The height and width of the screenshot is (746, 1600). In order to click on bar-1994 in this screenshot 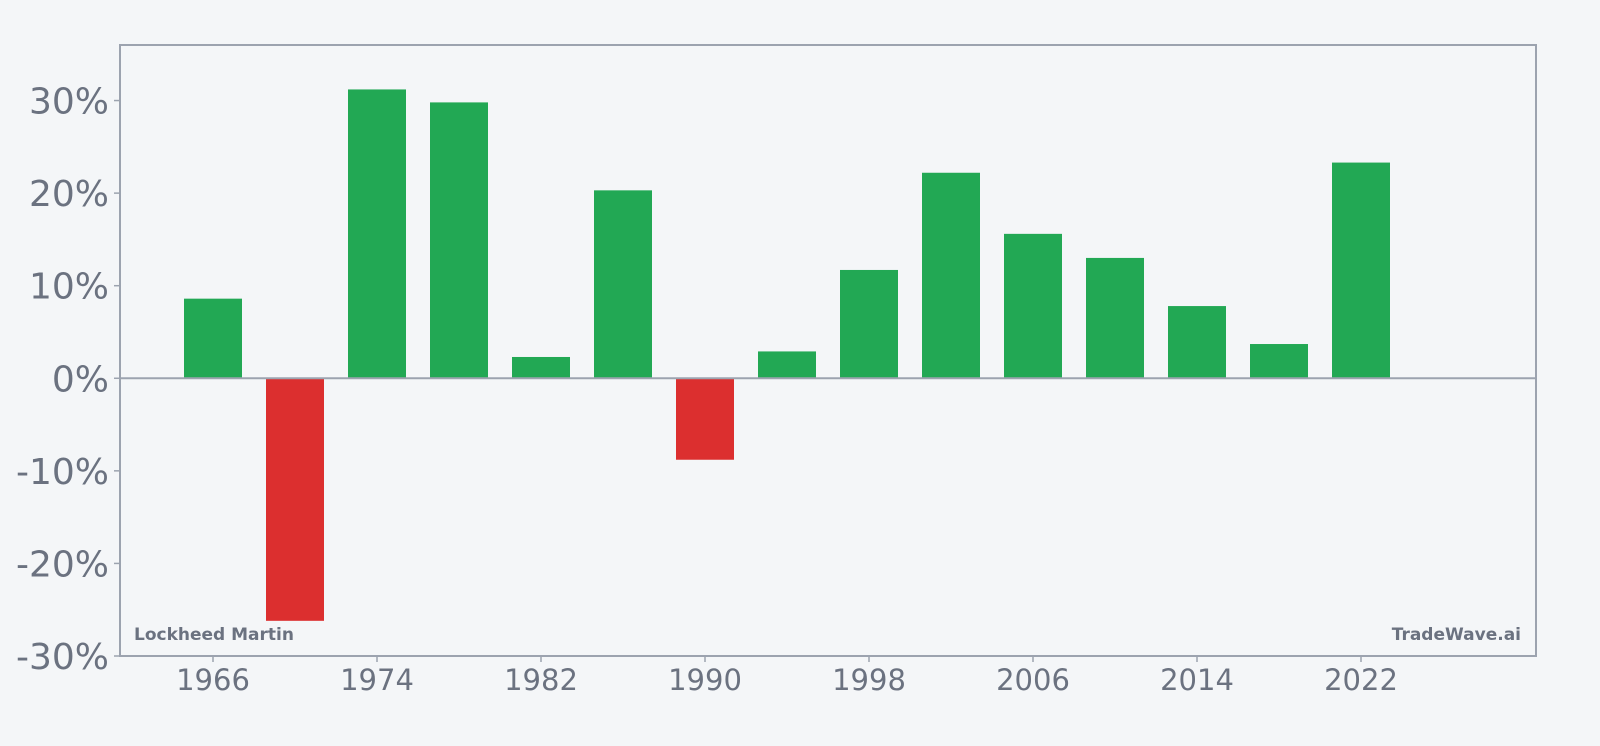, I will do `click(787, 365)`.